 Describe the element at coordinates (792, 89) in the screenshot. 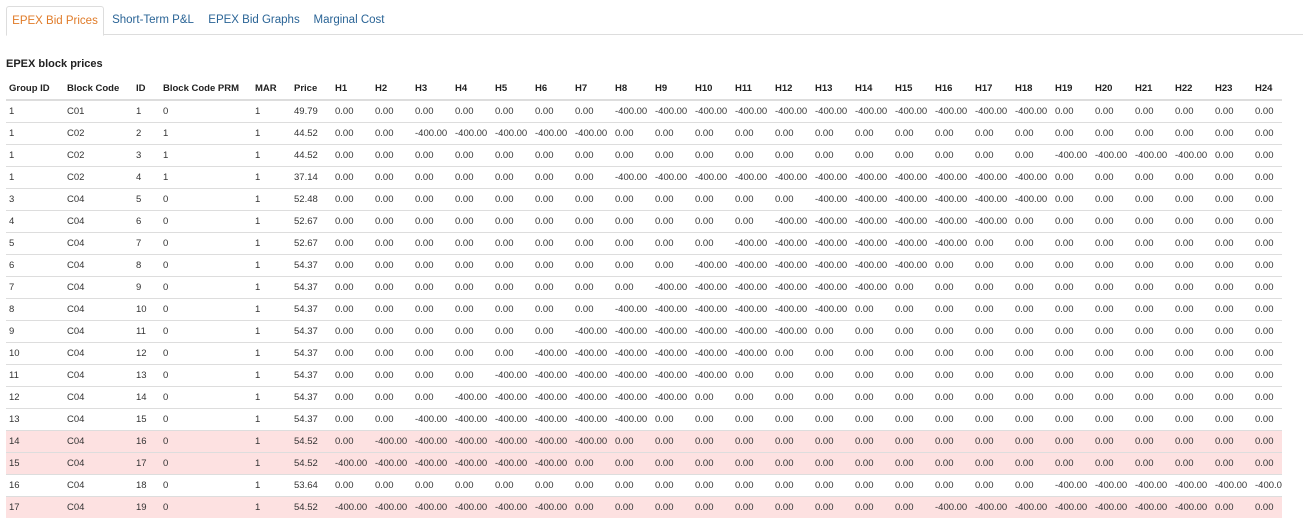

I see `column-header: H12` at that location.